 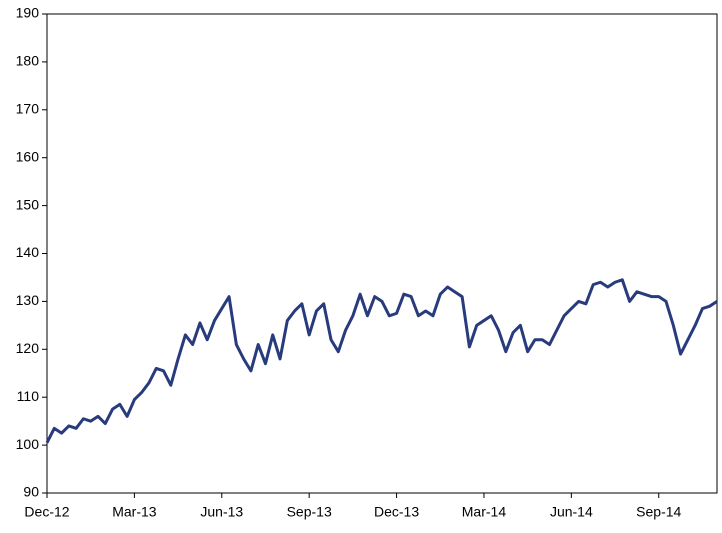 What do you see at coordinates (28, 396) in the screenshot?
I see `y-tick-label: 110` at bounding box center [28, 396].